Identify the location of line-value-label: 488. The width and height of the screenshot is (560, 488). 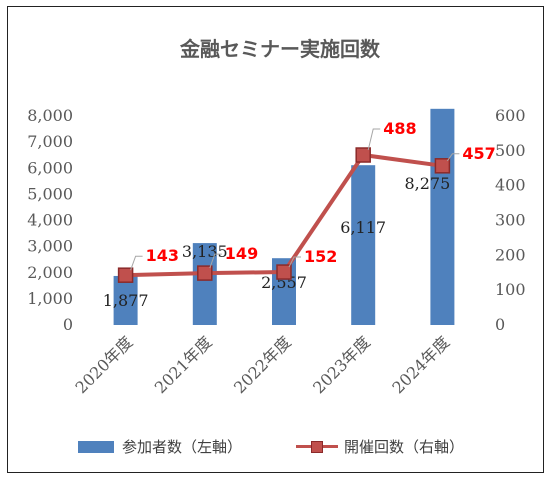
(399, 128).